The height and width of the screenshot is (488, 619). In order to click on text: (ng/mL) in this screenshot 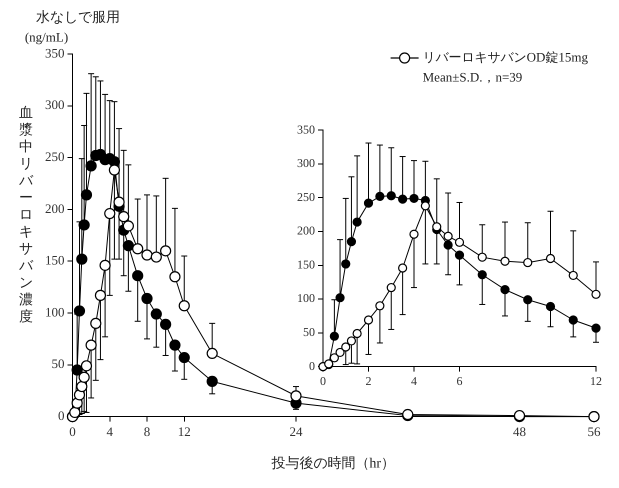, I will do `click(46, 36)`.